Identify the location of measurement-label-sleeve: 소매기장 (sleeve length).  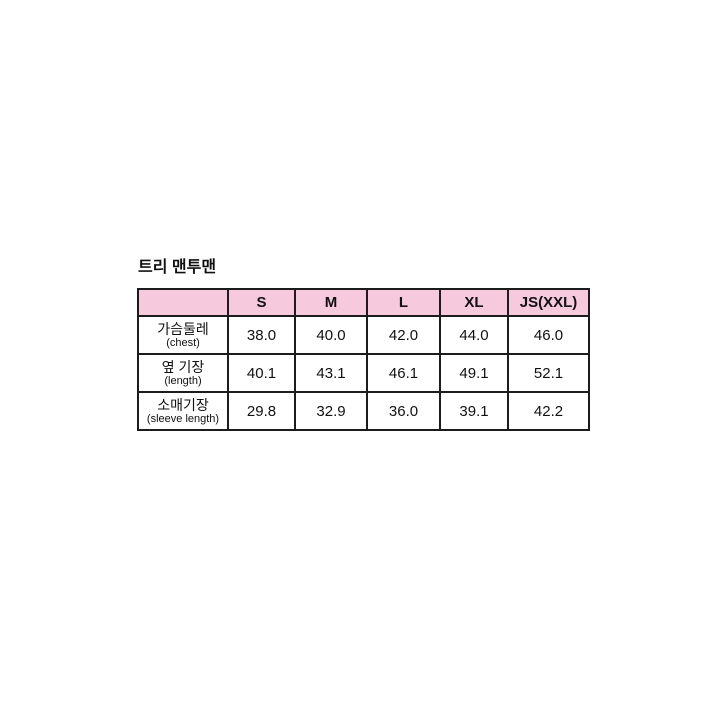
(183, 411).